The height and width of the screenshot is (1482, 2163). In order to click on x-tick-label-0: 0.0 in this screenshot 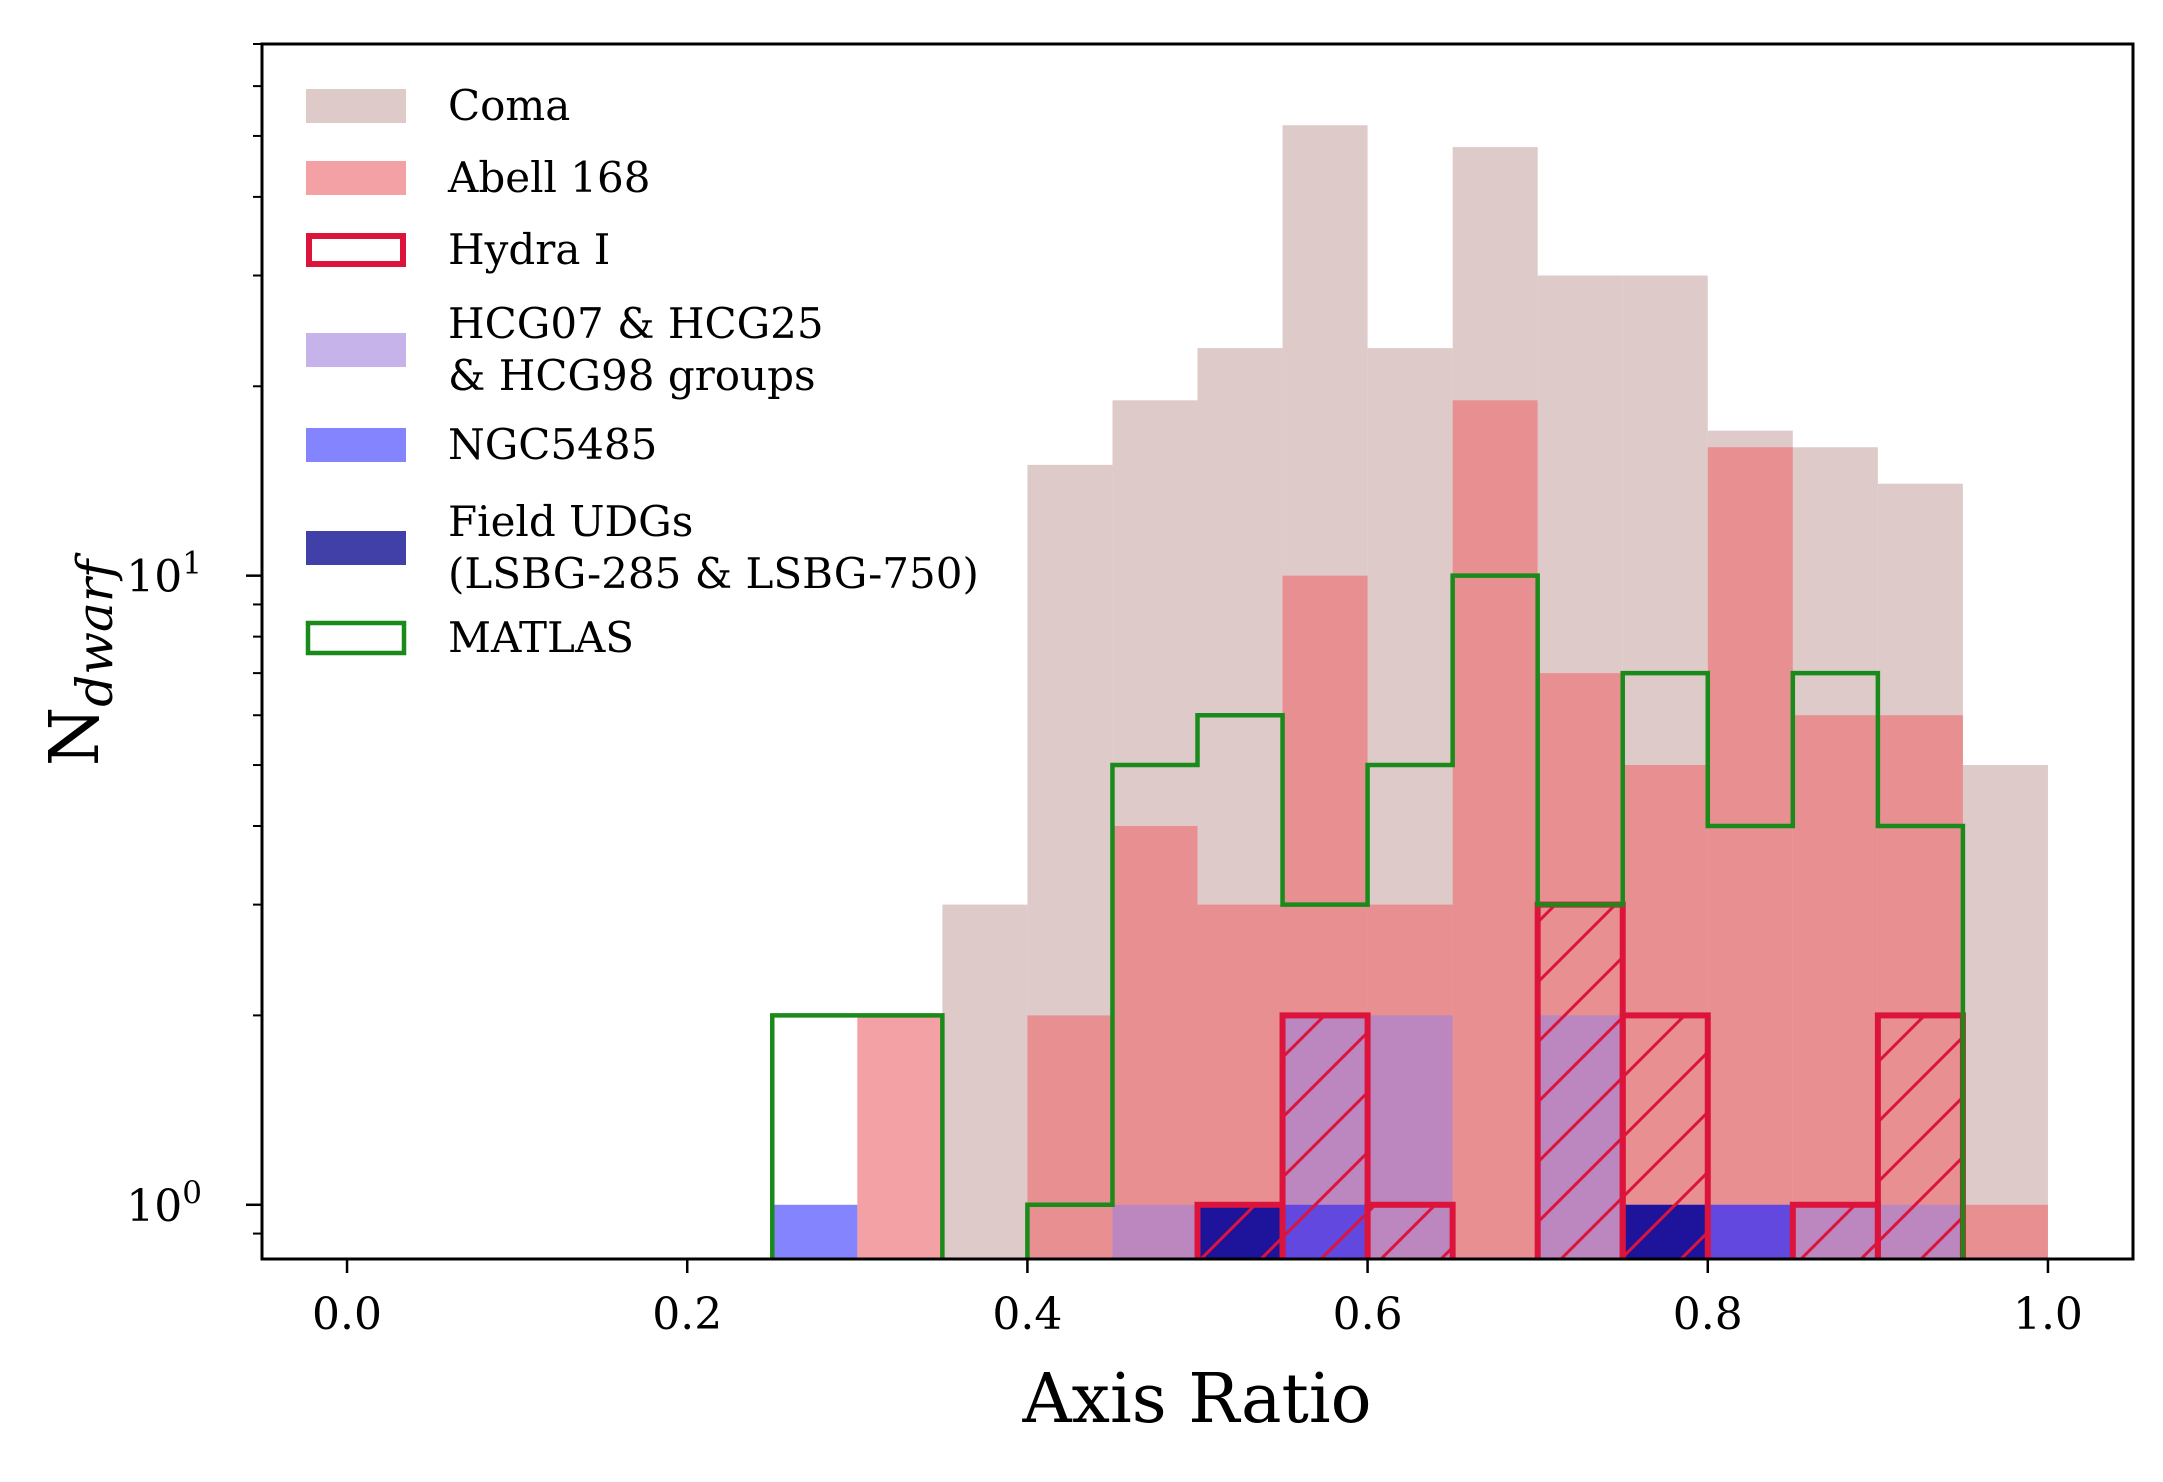, I will do `click(347, 1314)`.